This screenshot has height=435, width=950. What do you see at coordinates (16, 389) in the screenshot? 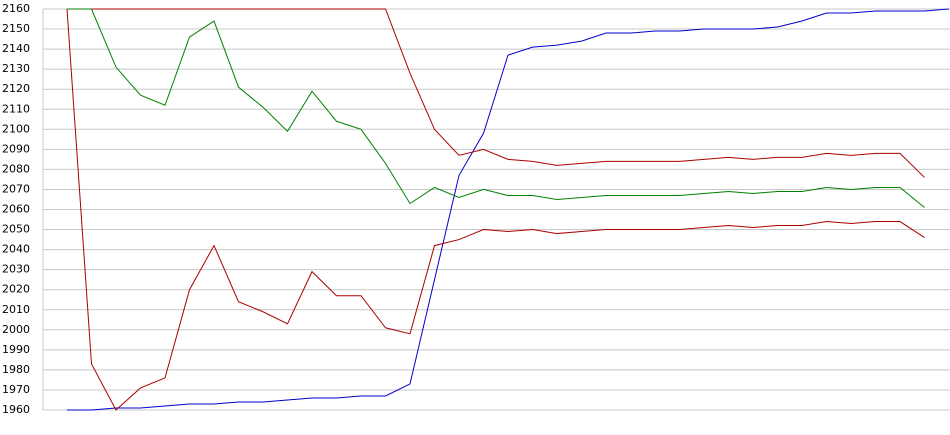
I see `y-tick-label: 1970` at bounding box center [16, 389].